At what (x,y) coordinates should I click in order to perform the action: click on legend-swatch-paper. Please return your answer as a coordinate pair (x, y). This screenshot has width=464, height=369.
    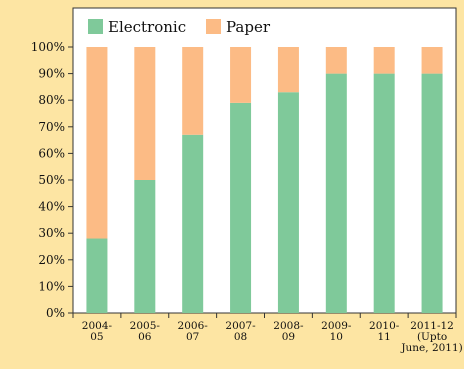
    Looking at the image, I should click on (213, 26).